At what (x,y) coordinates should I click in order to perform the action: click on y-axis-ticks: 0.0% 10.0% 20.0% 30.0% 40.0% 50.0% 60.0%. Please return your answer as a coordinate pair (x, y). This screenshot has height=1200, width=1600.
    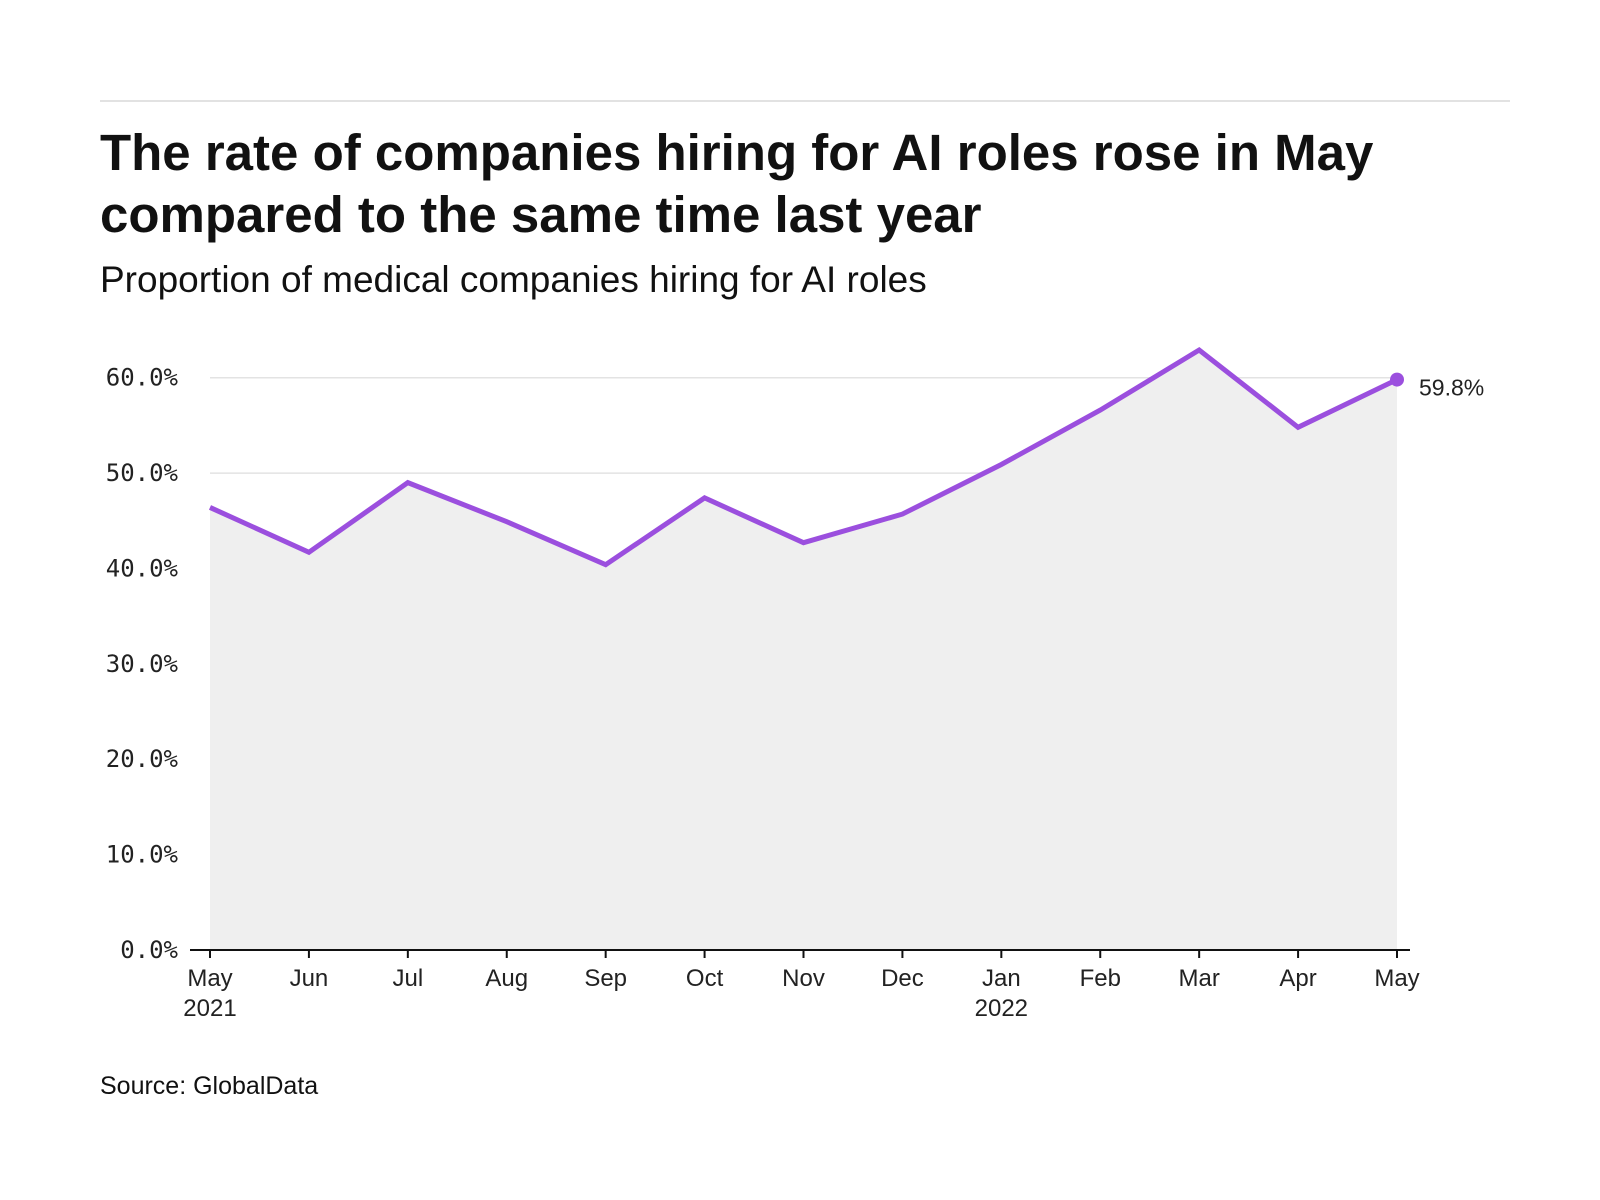
    Looking at the image, I should click on (142, 664).